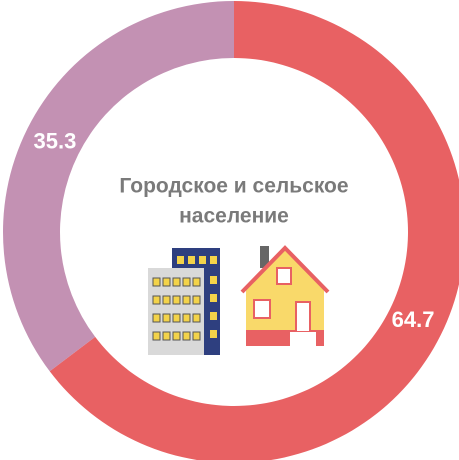 The height and width of the screenshot is (460, 459). What do you see at coordinates (233, 186) in the screenshot?
I see `chart-title: Городское и сельское` at bounding box center [233, 186].